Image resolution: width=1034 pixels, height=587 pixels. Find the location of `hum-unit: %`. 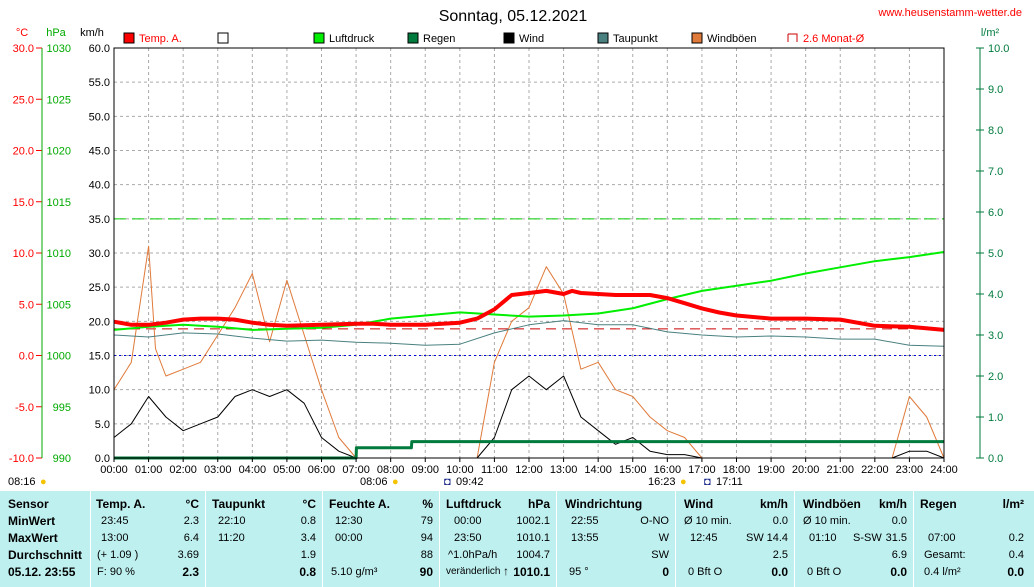

hum-unit: % is located at coordinates (427, 504).